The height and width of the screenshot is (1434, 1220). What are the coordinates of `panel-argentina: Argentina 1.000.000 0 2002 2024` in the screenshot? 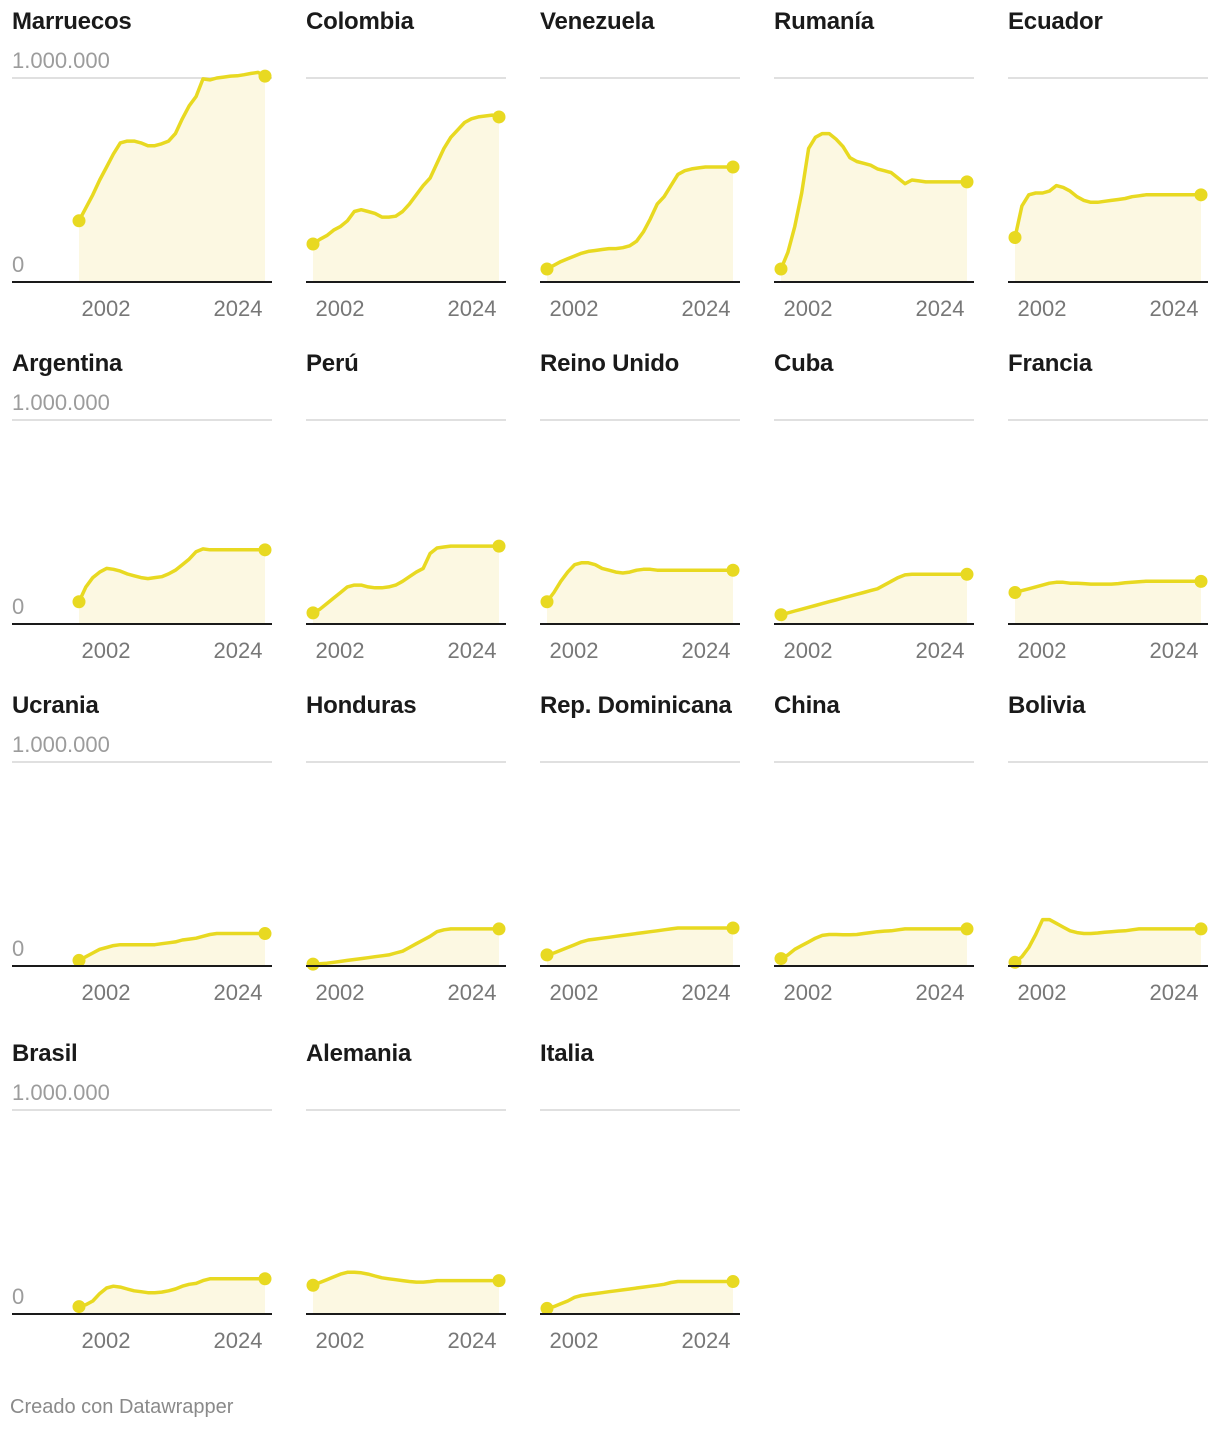 It's located at (147, 507).